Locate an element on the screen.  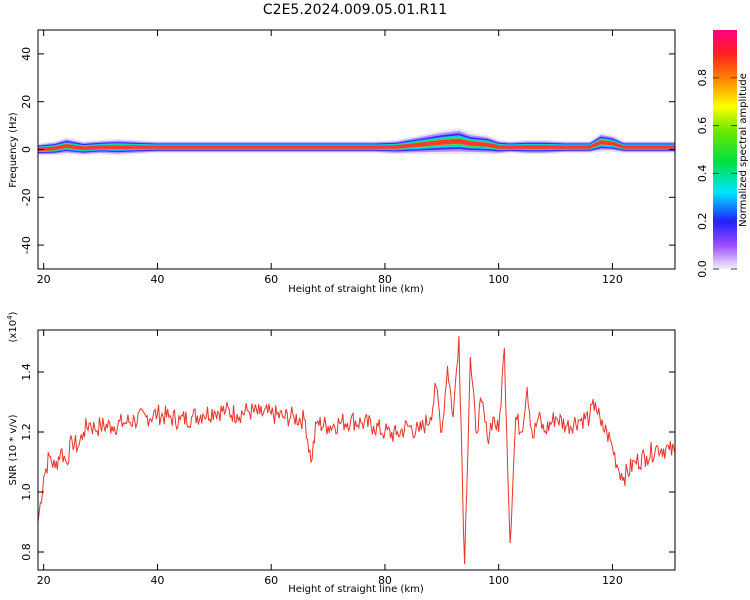
colorbar-tick-label: 0.4 is located at coordinates (702, 174).